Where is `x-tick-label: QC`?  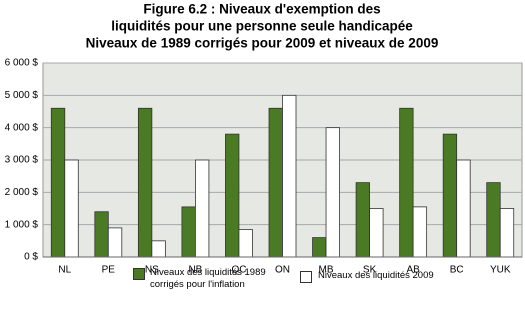
x-tick-label: QC is located at coordinates (238, 270).